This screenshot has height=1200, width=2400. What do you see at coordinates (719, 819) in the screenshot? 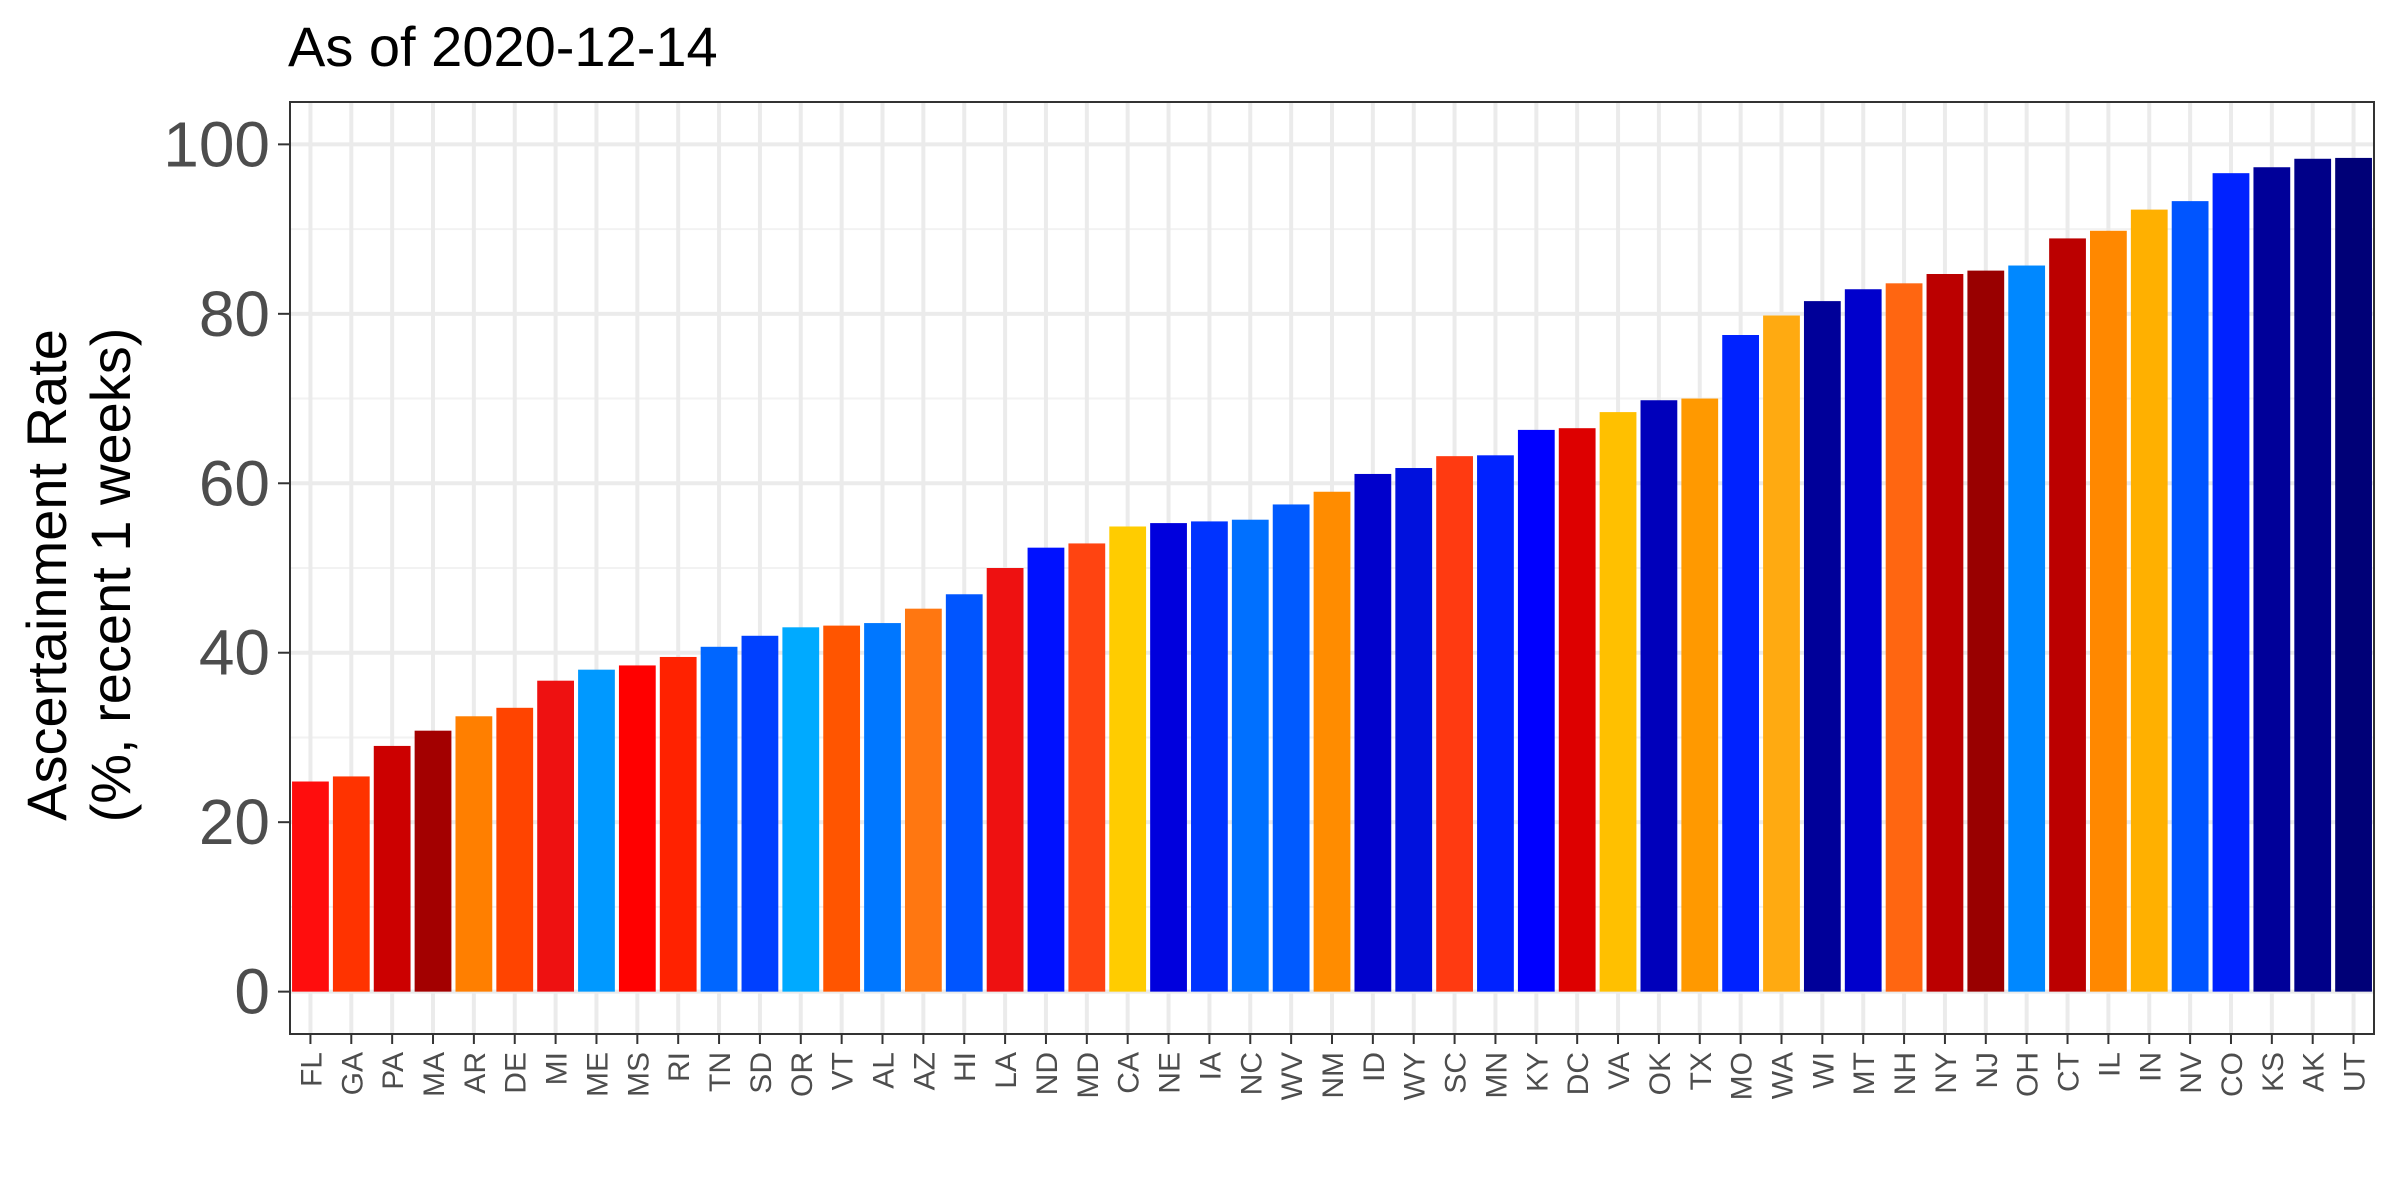
I see `bar-tn` at bounding box center [719, 819].